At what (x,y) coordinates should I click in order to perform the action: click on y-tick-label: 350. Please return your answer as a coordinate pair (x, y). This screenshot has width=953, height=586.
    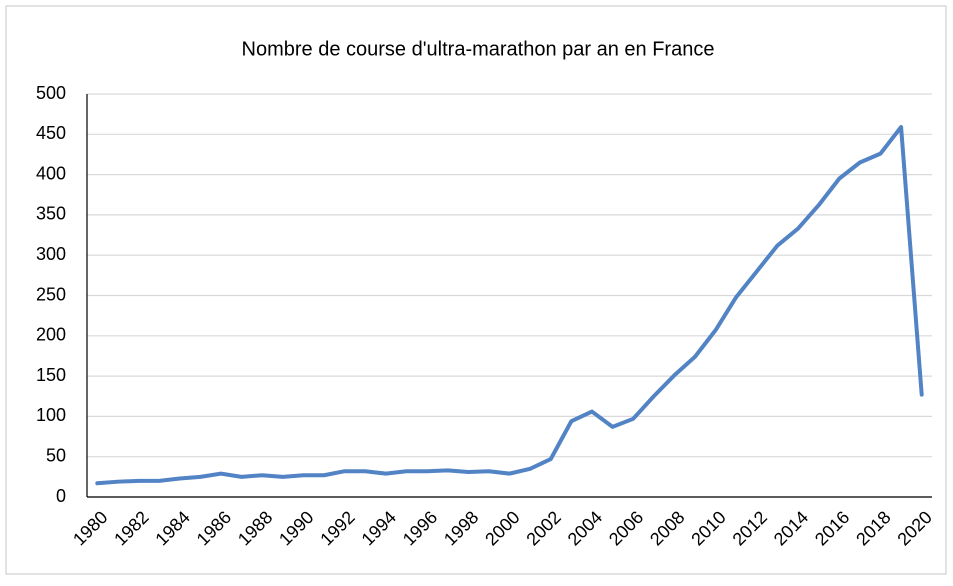
    Looking at the image, I should click on (51, 214).